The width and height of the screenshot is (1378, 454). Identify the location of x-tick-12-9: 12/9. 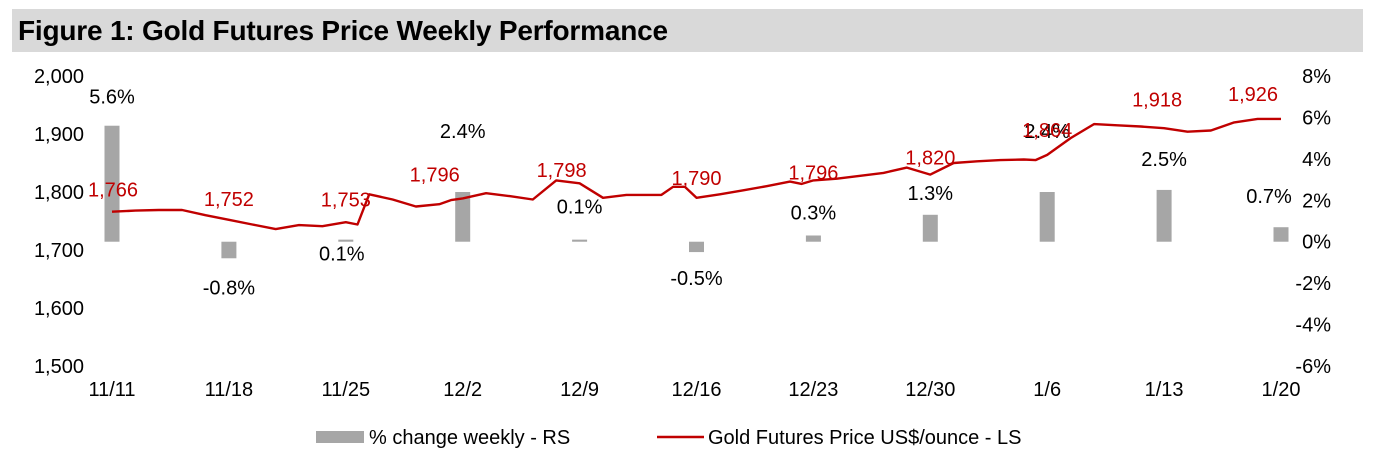
(579, 390).